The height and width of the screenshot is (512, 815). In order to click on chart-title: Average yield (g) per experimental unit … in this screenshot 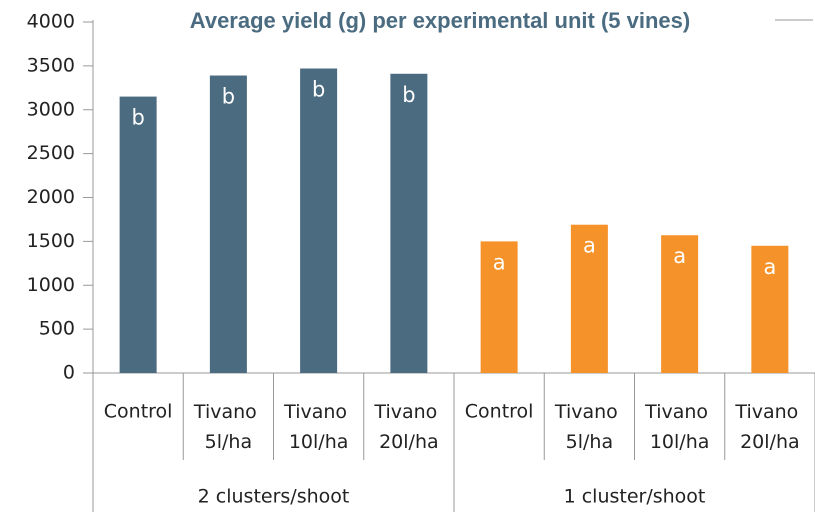, I will do `click(440, 20)`.